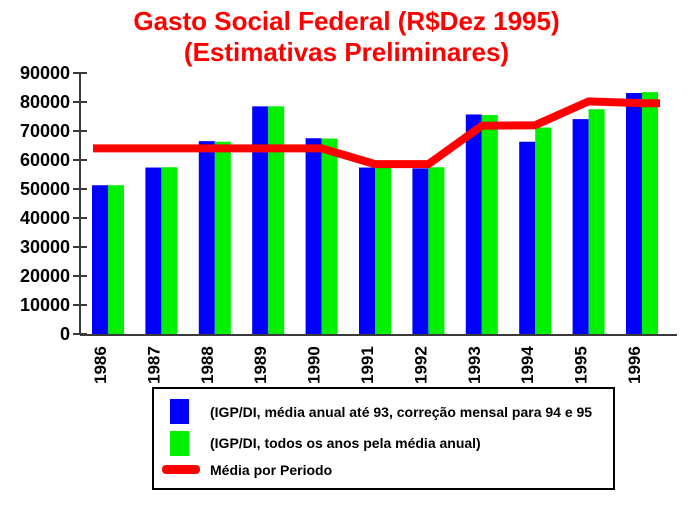  What do you see at coordinates (346, 52) in the screenshot?
I see `chart-title-line2: (Estimativas Preliminares)` at bounding box center [346, 52].